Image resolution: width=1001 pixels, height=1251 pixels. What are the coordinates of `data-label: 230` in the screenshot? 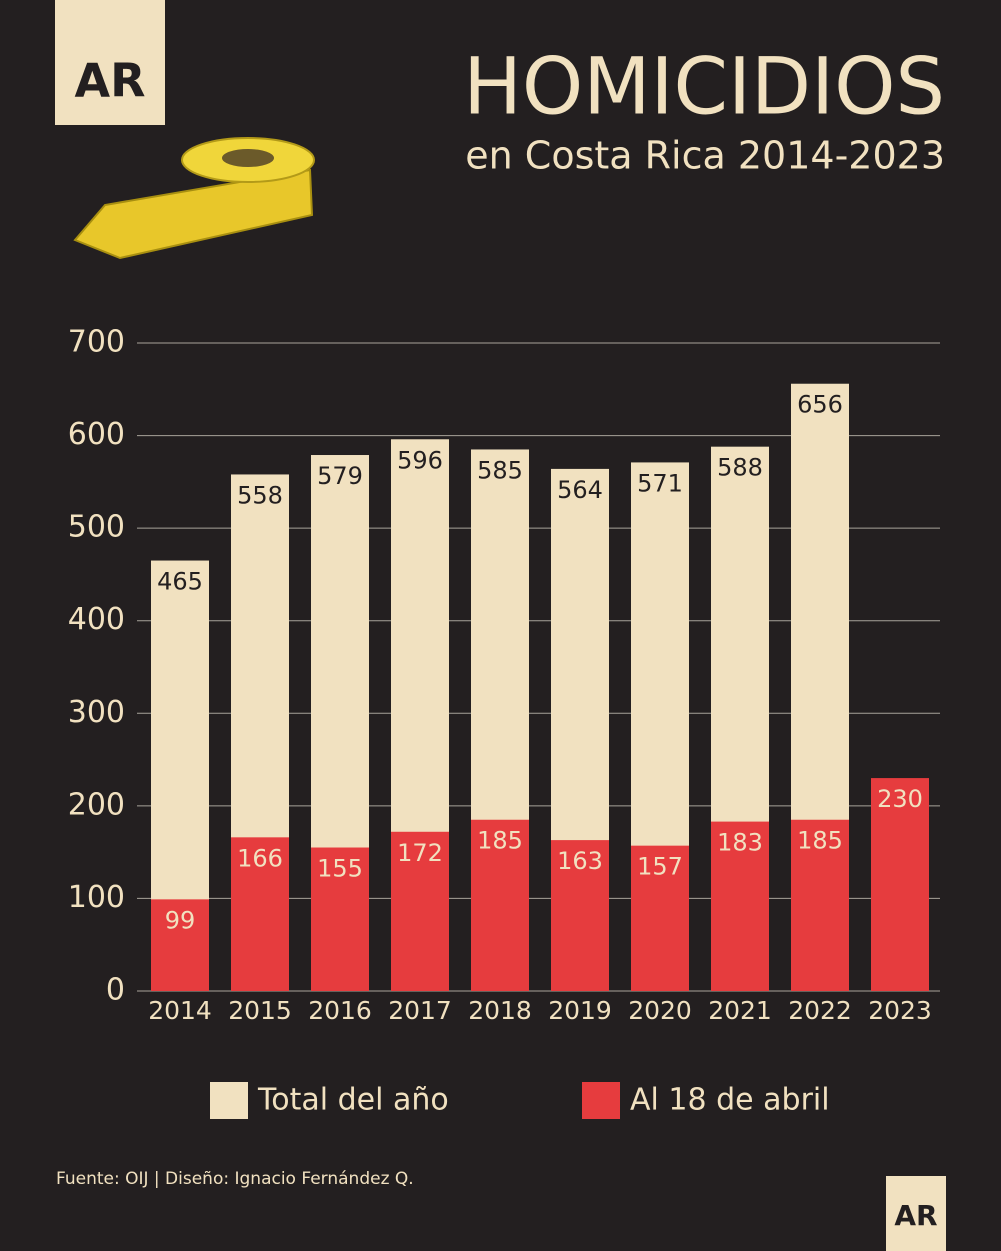 It's located at (900, 799).